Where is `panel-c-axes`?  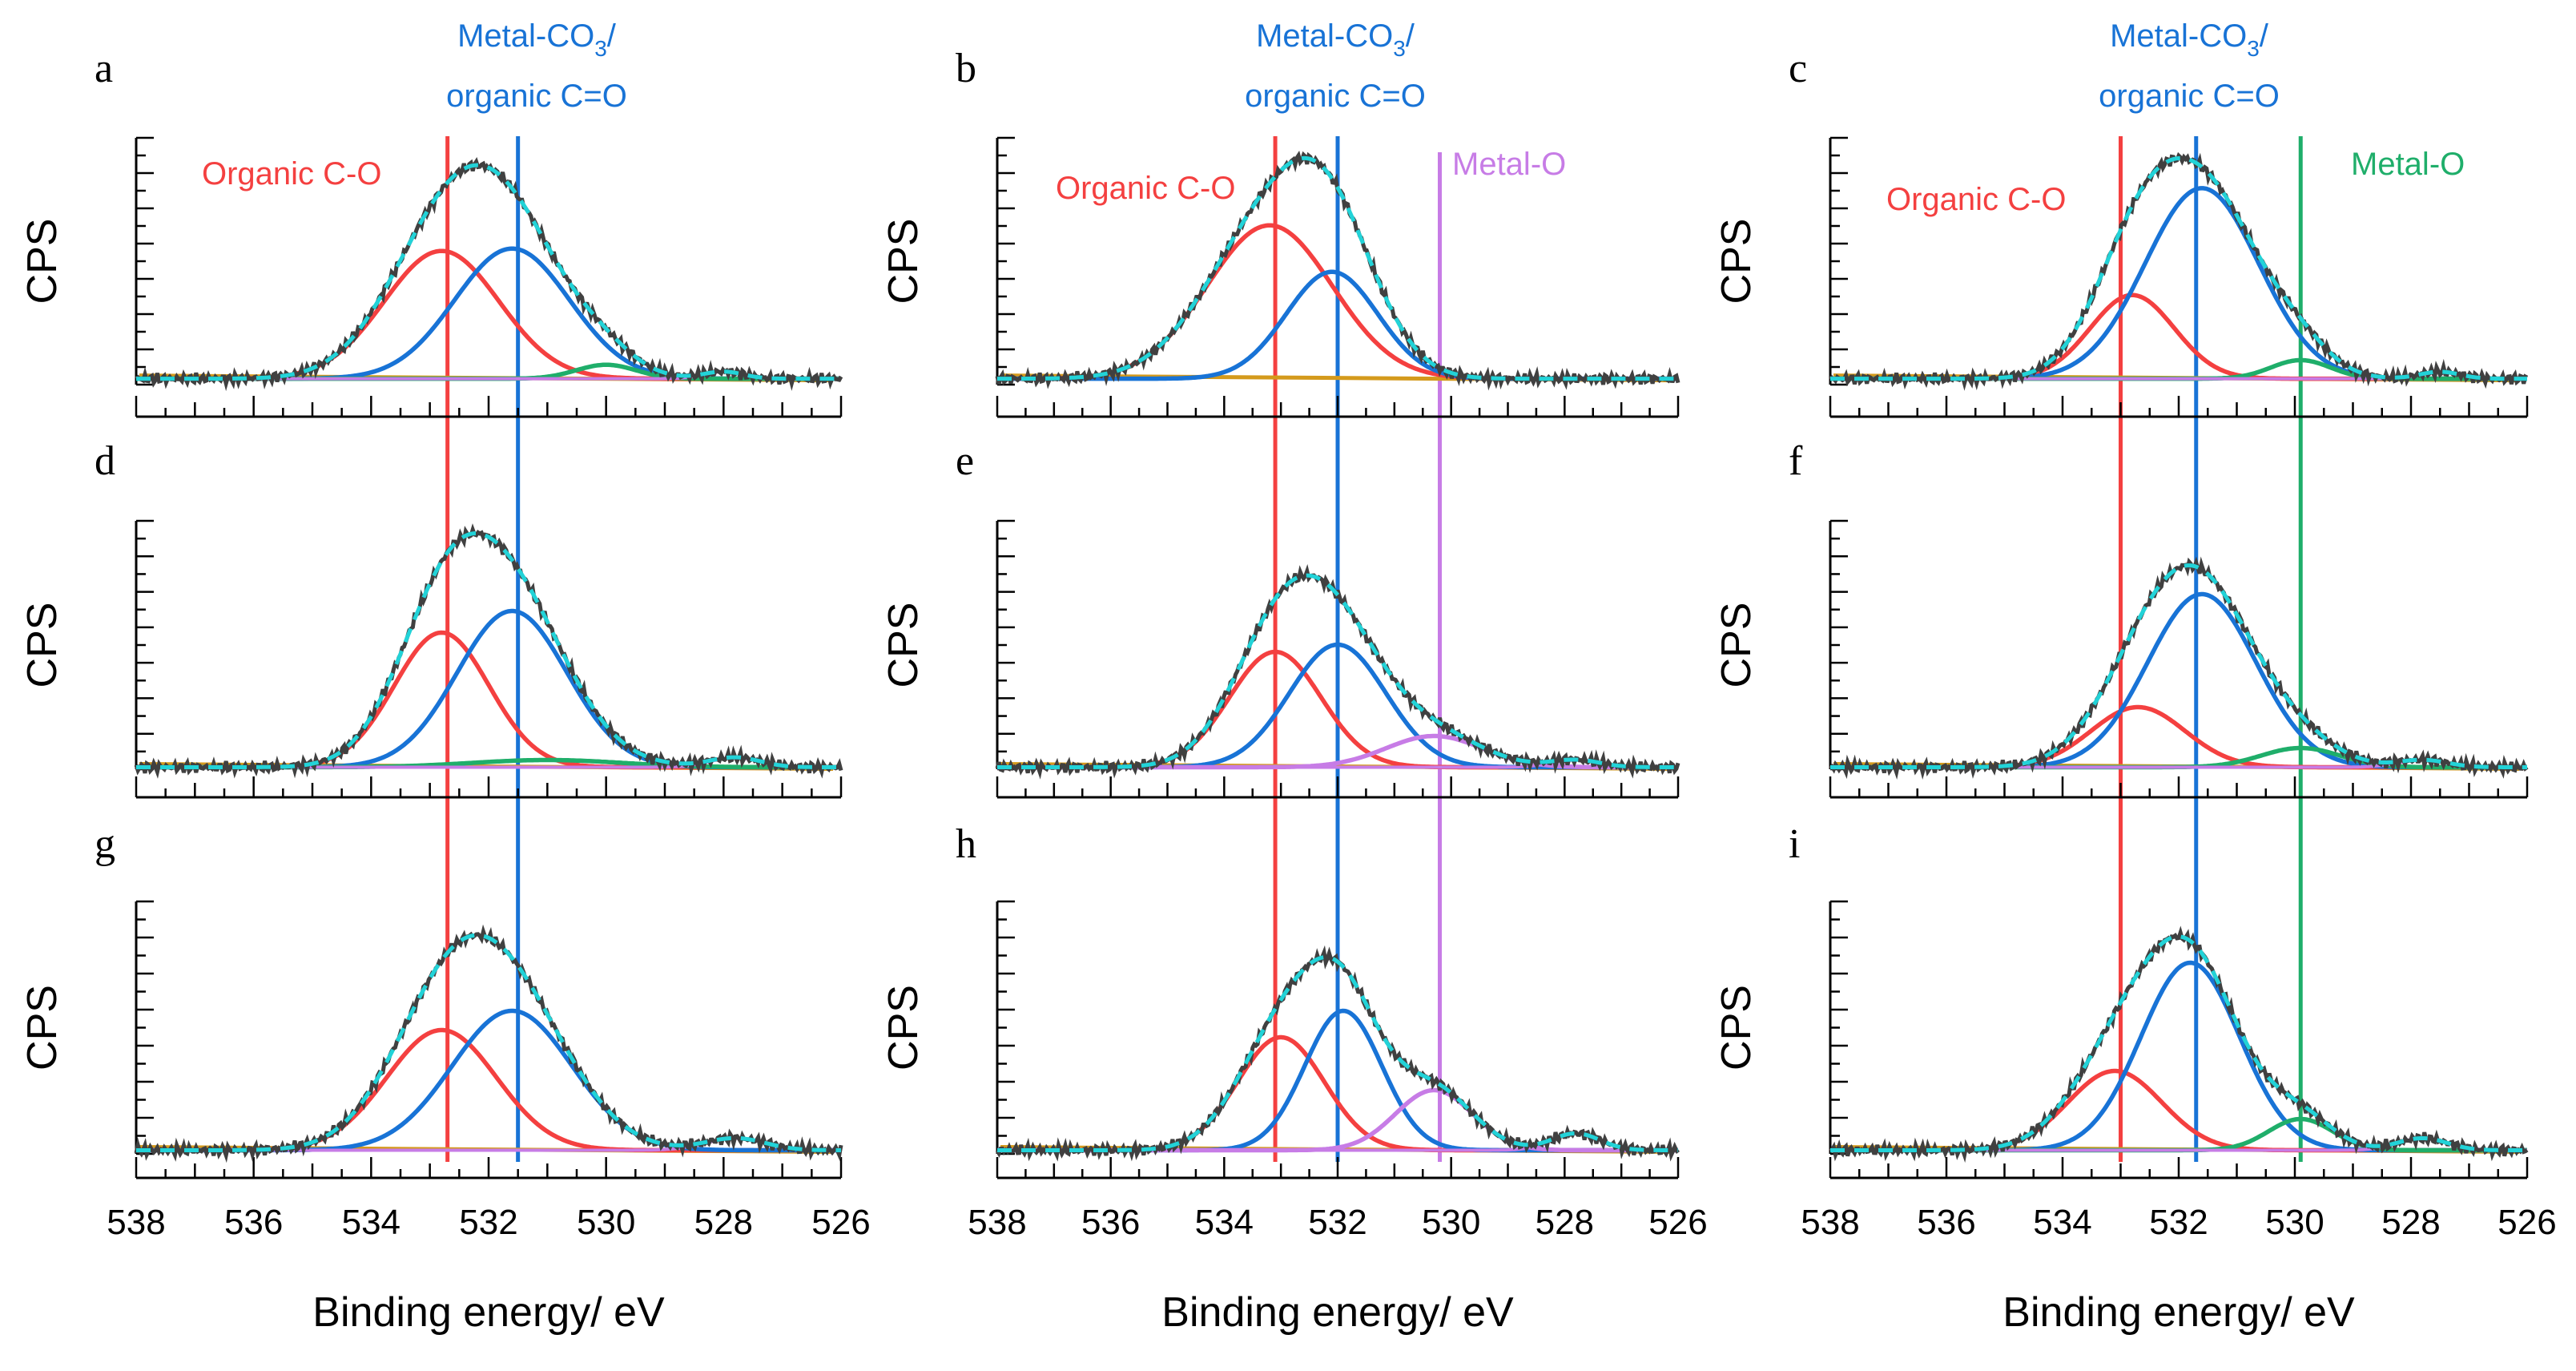
panel-c-axes is located at coordinates (2179, 277).